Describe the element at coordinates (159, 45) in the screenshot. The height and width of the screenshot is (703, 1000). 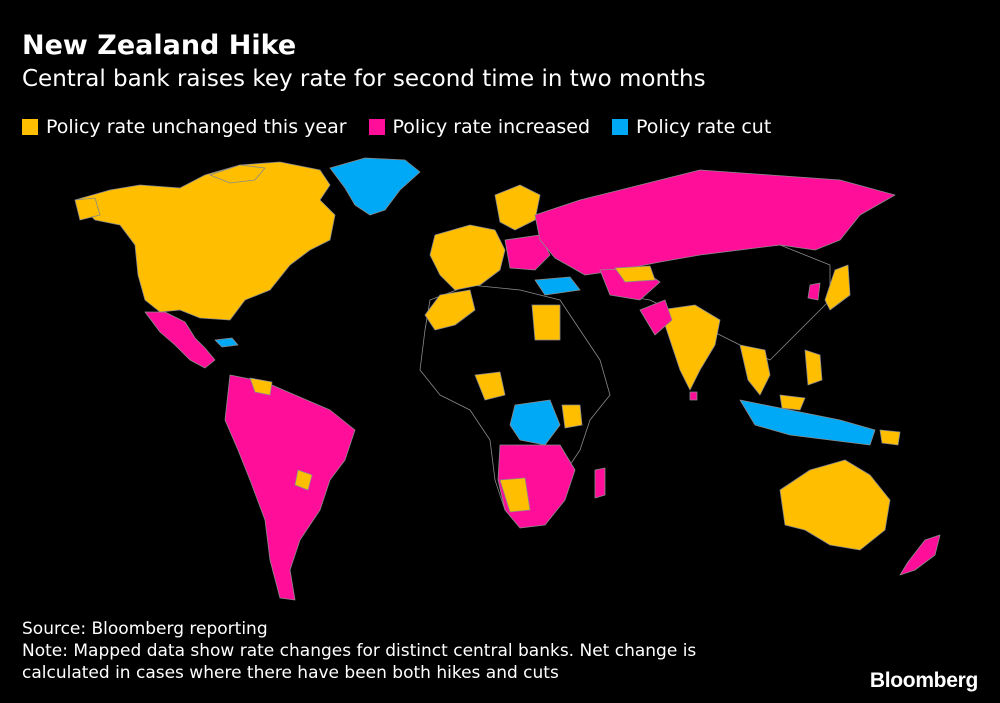
I see `page-title: New Zealand Hike` at that location.